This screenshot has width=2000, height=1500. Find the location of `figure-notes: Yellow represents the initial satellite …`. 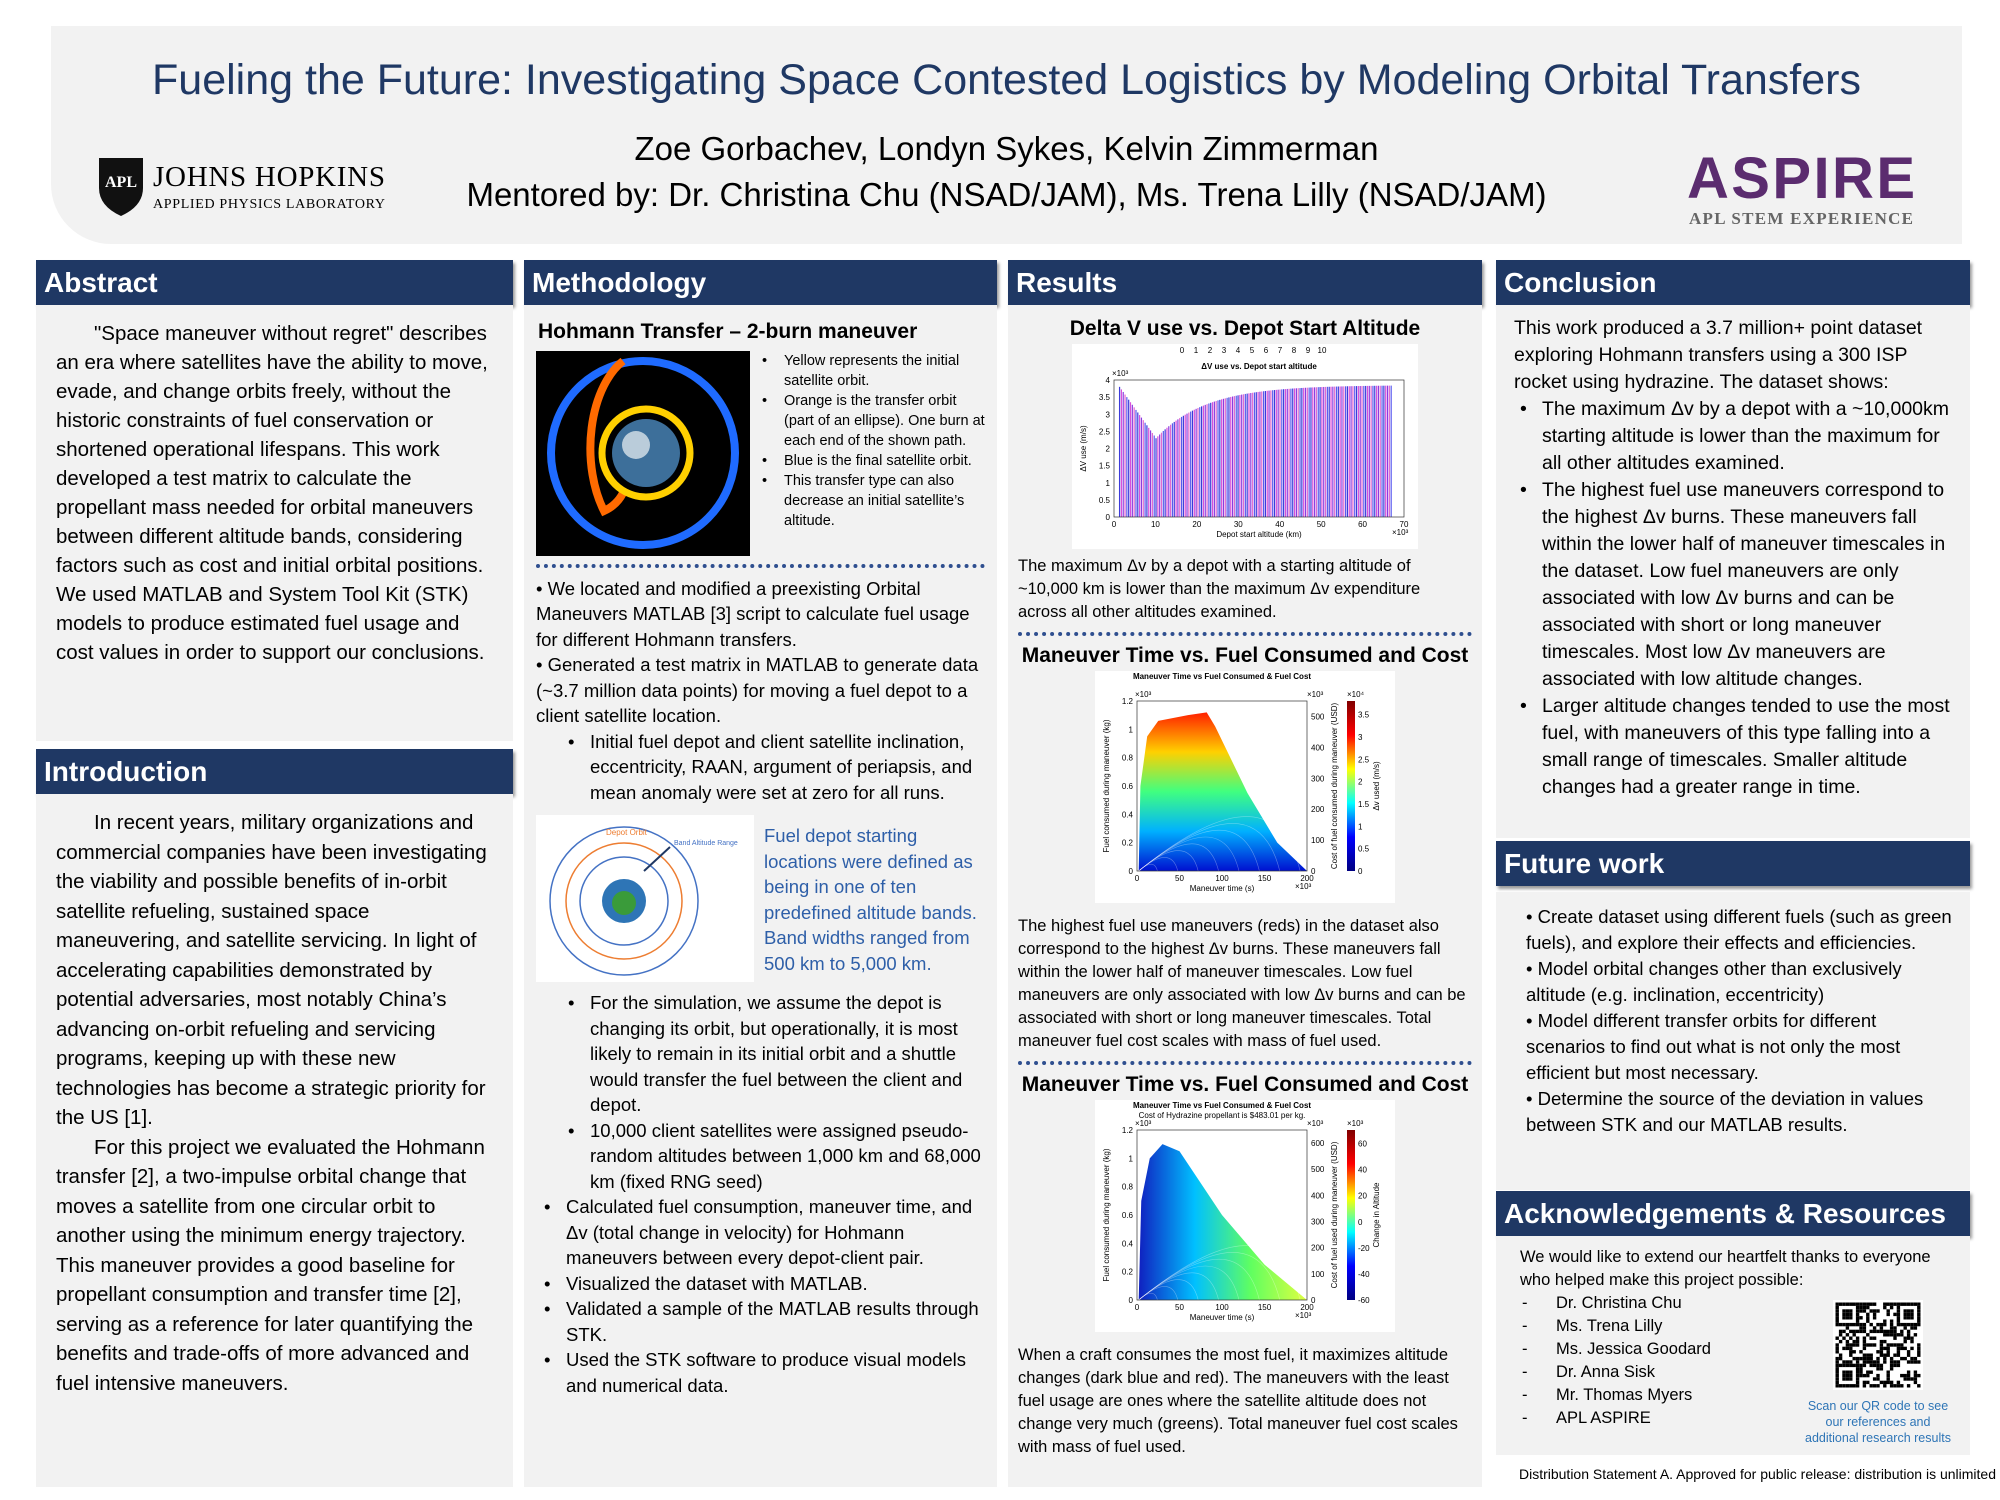

figure-notes: Yellow represents the initial satellite … is located at coordinates (871, 453).